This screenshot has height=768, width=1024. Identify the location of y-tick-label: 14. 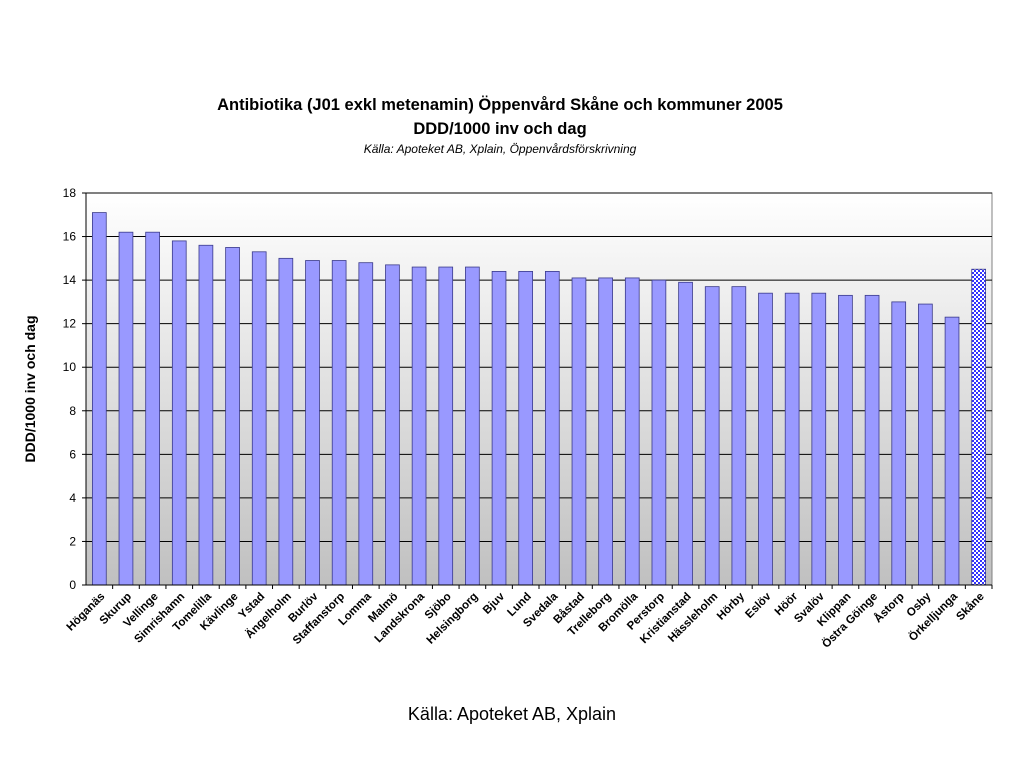
(70, 280).